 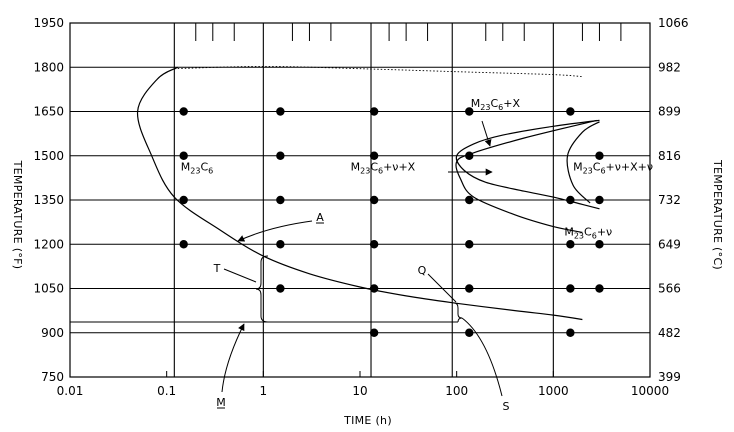 I want to click on region-label-m23c6-nu-x-nu: M23C6+ν+X+ν, so click(x=613, y=168).